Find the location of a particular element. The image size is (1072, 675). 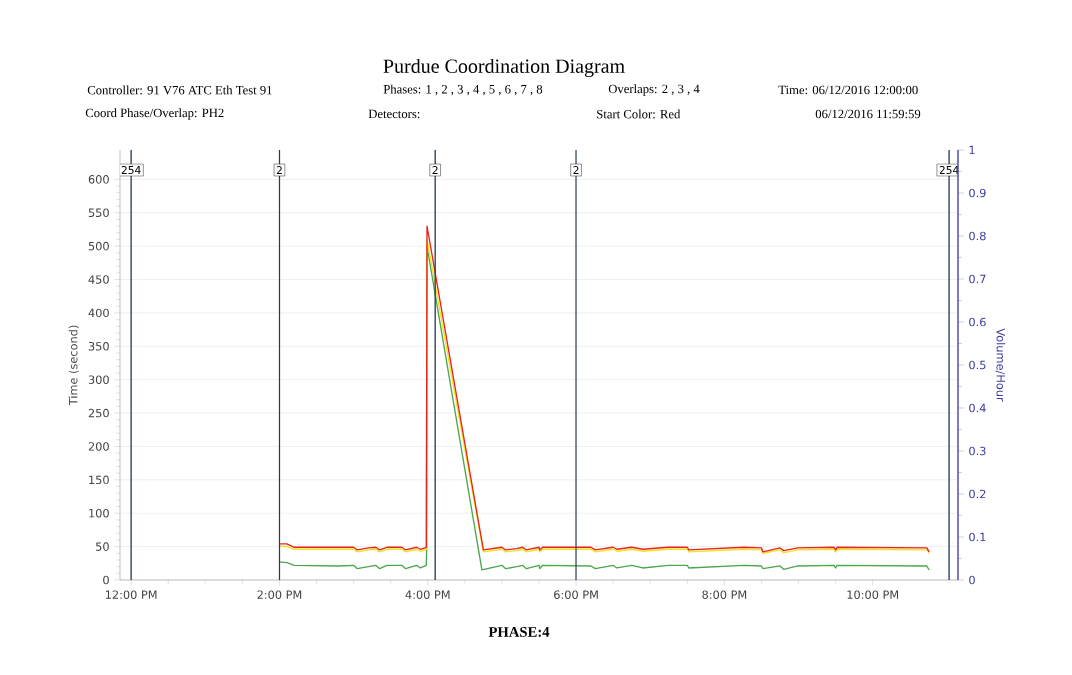

y2-tick-label: 0.9 is located at coordinates (977, 193).